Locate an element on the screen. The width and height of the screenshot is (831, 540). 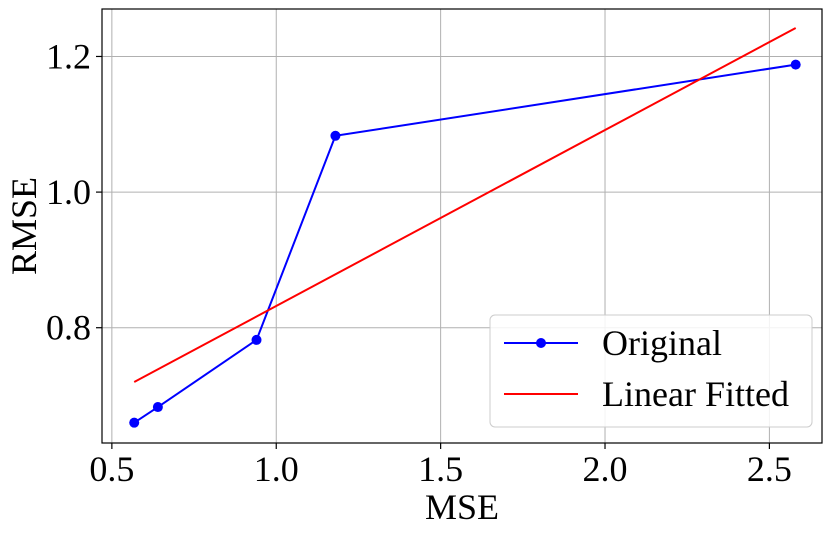
y-tick-label: 1.0 is located at coordinates (68, 192).